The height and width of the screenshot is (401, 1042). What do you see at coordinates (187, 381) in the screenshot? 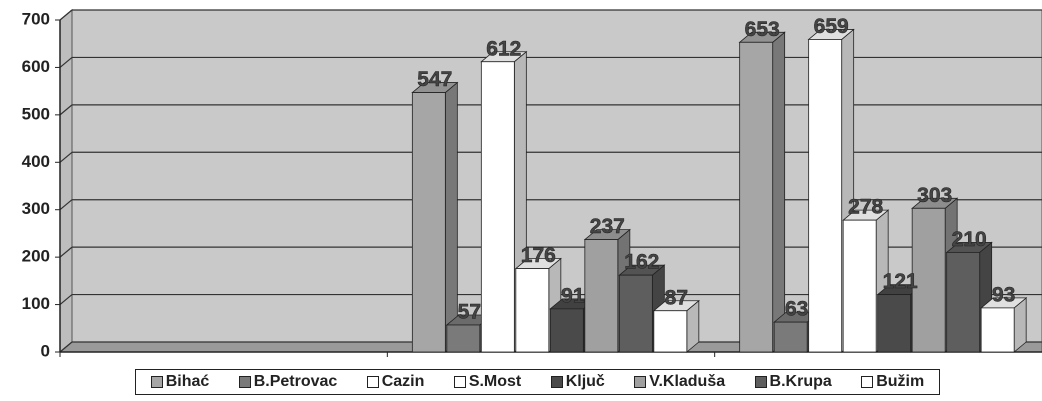
I see `legend-label: Bihać` at bounding box center [187, 381].